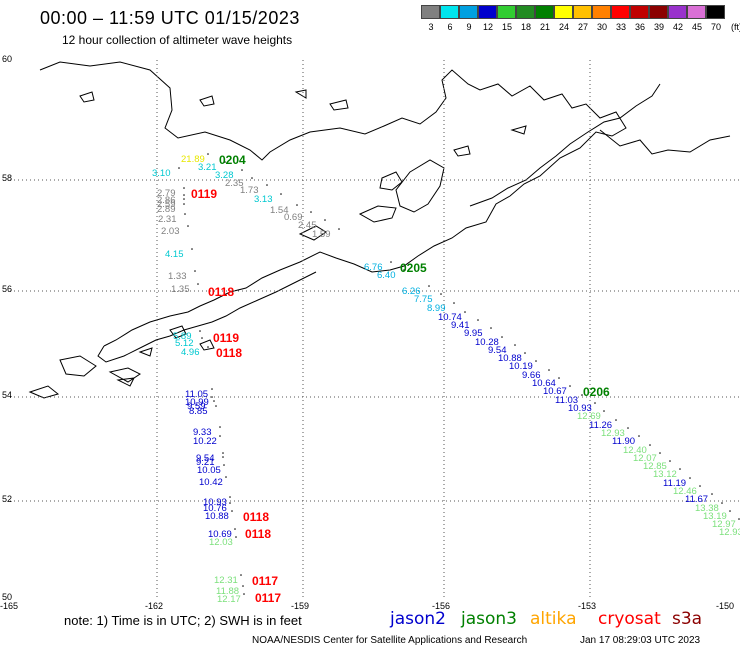 Image resolution: width=740 pixels, height=650 pixels. Describe the element at coordinates (729, 532) in the screenshot. I see `wave-height-label: 12.93` at that location.